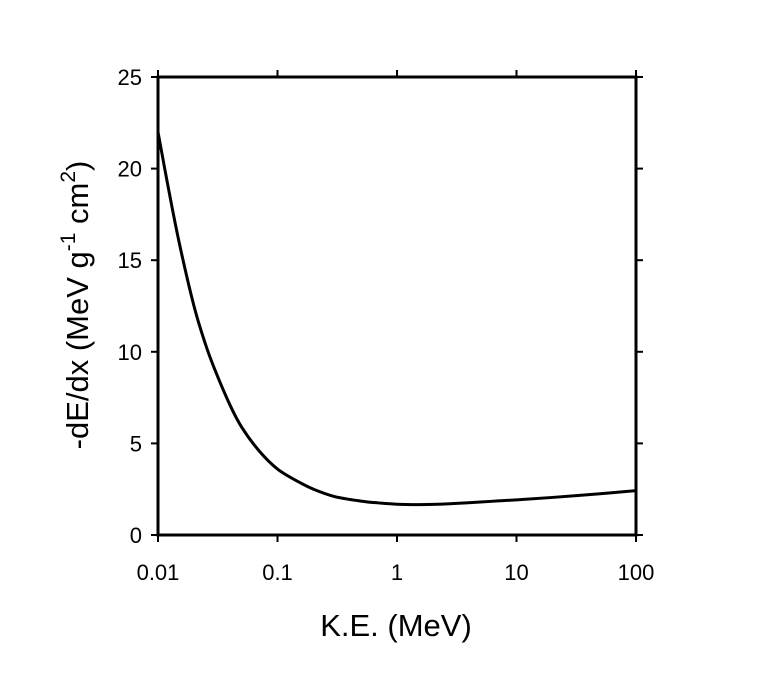 The width and height of the screenshot is (763, 676). I want to click on x-tick-label: 0.1, so click(277, 572).